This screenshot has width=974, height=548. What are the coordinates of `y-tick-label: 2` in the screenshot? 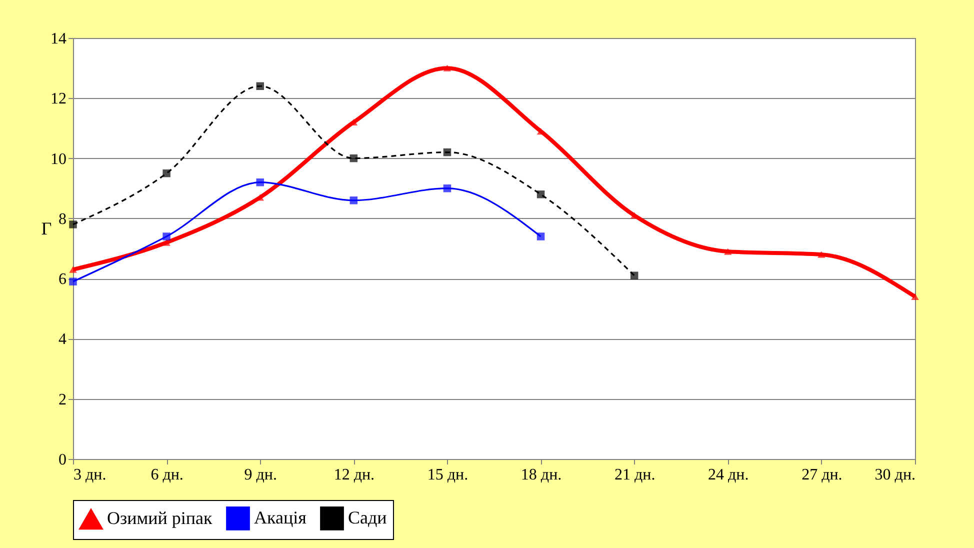 It's located at (62, 399).